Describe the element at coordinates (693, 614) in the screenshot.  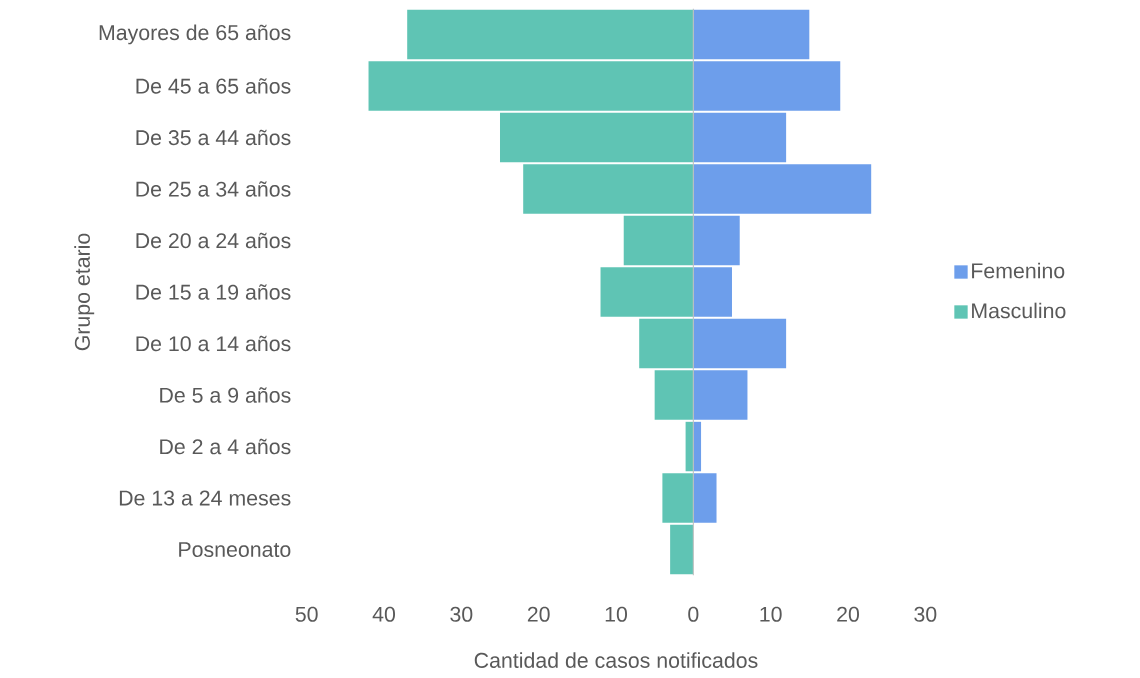
I see `x-tick-label: 0` at that location.